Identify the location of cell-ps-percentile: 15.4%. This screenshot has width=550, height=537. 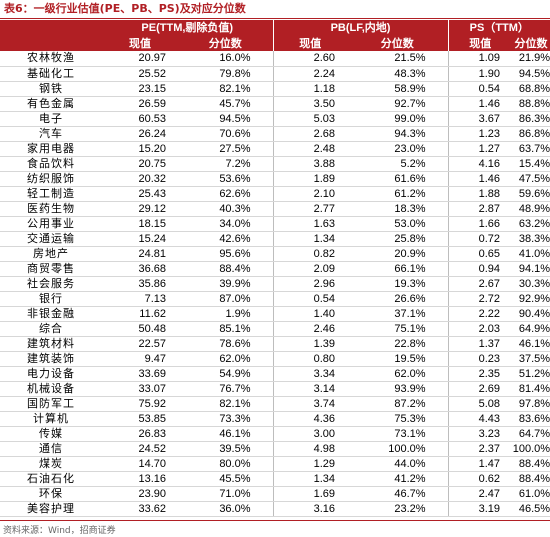
(531, 164).